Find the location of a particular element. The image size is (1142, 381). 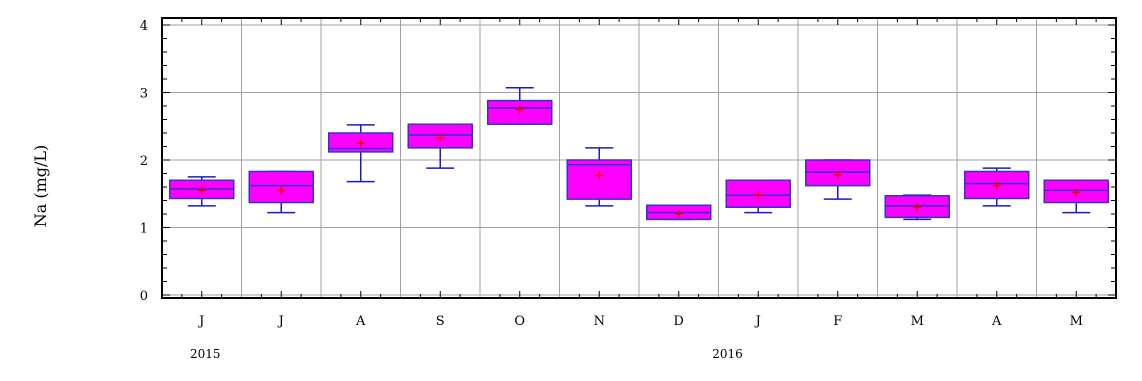

x-tick-label: O is located at coordinates (519, 321).